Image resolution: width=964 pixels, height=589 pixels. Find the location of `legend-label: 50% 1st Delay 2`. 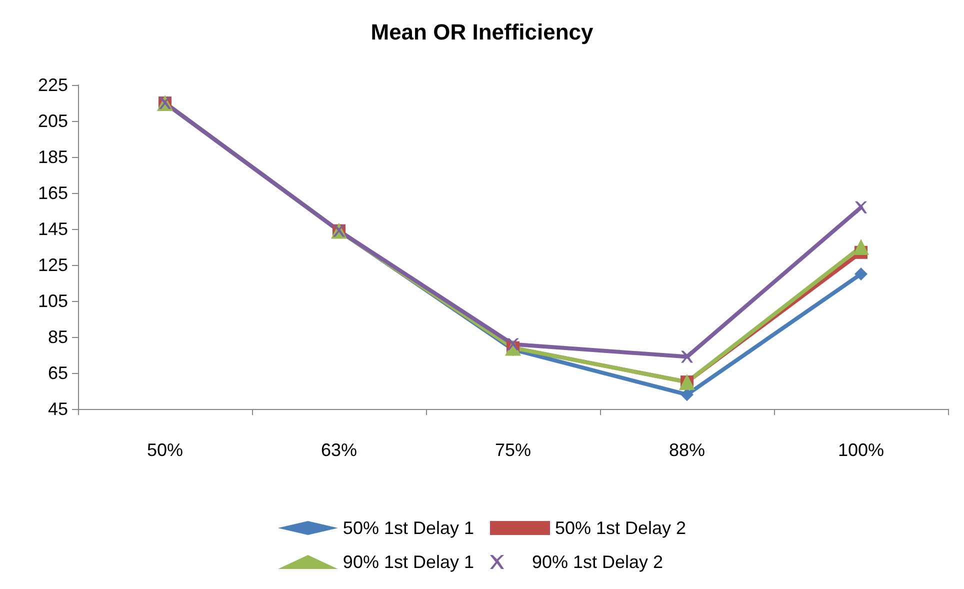

legend-label: 50% 1st Delay 2 is located at coordinates (620, 528).